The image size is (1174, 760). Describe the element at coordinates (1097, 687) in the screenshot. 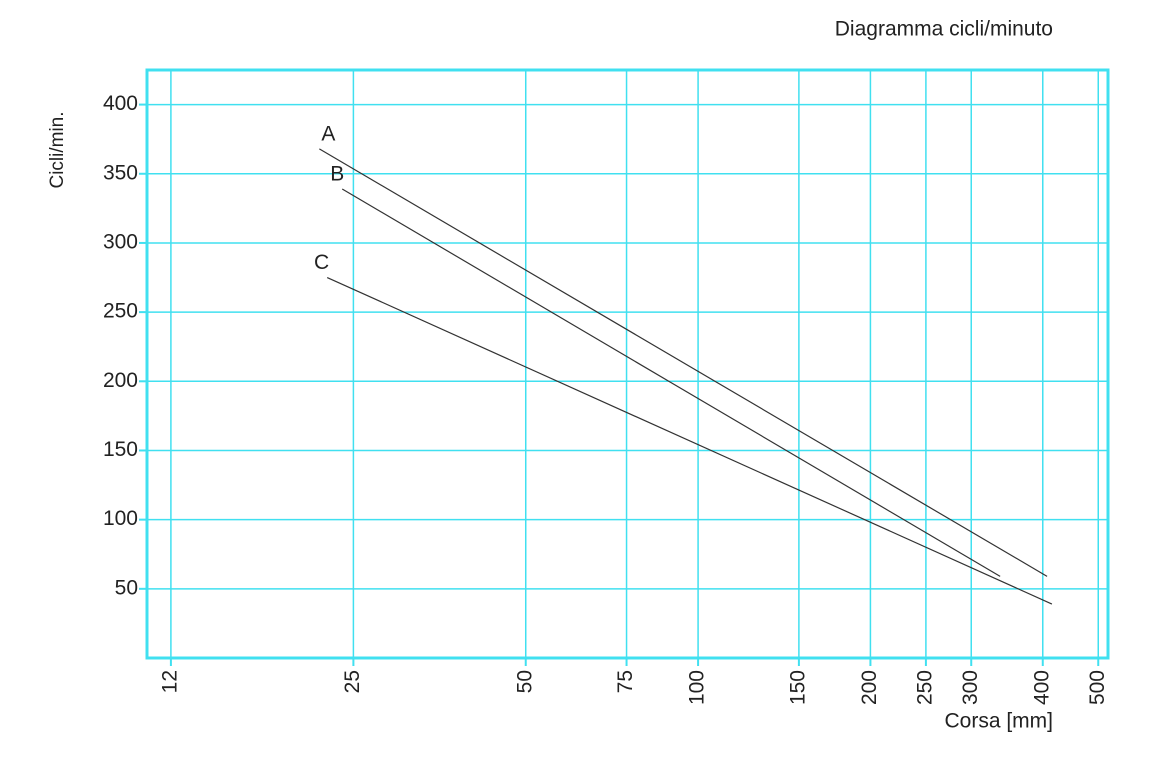

I see `x-tick-label: 500` at that location.